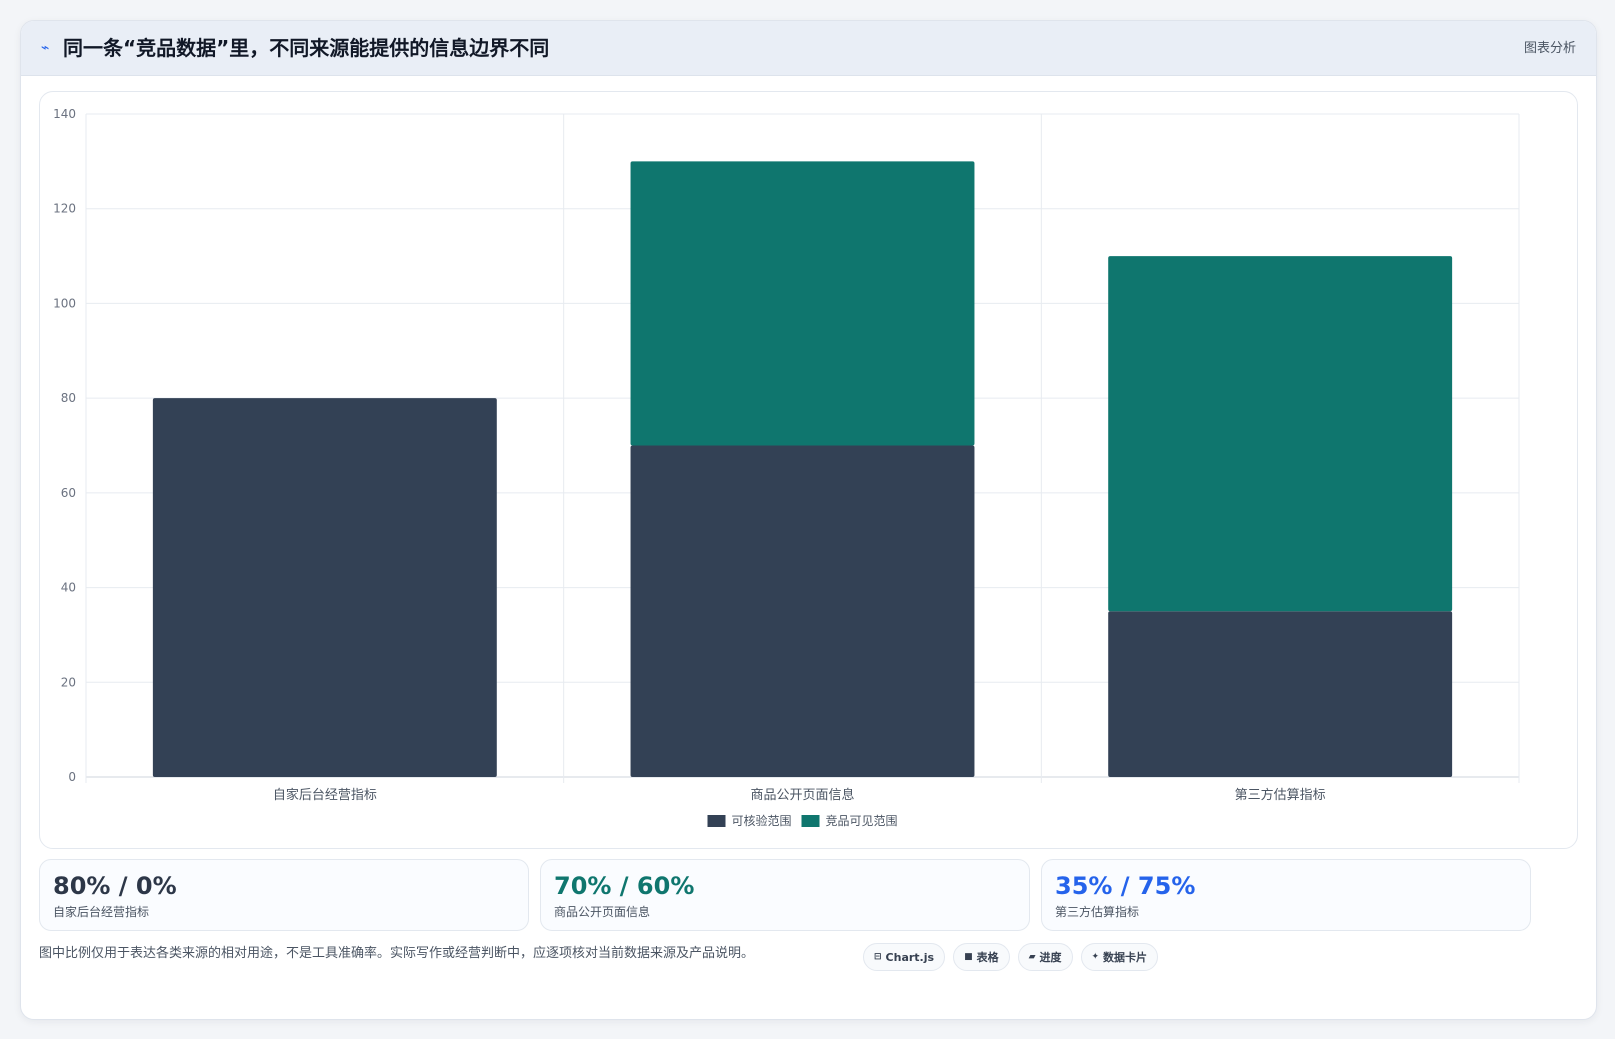  I want to click on chart-icon: ⊟, so click(878, 957).